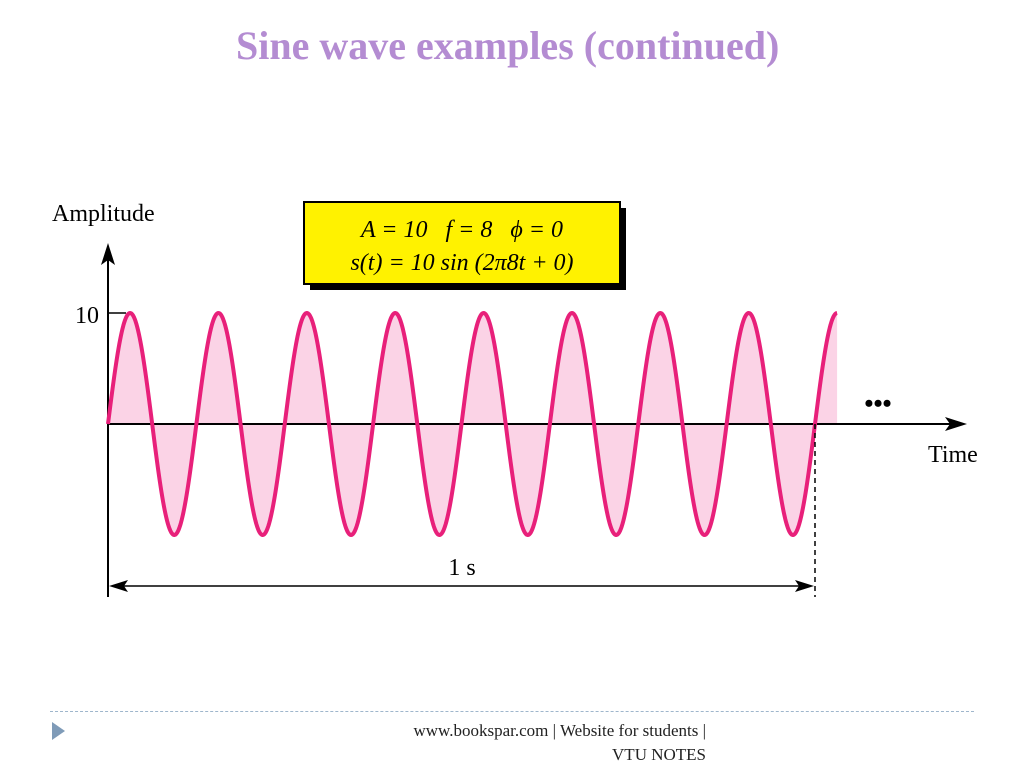 This screenshot has height=768, width=1024. I want to click on footer-divider, so click(512, 711).